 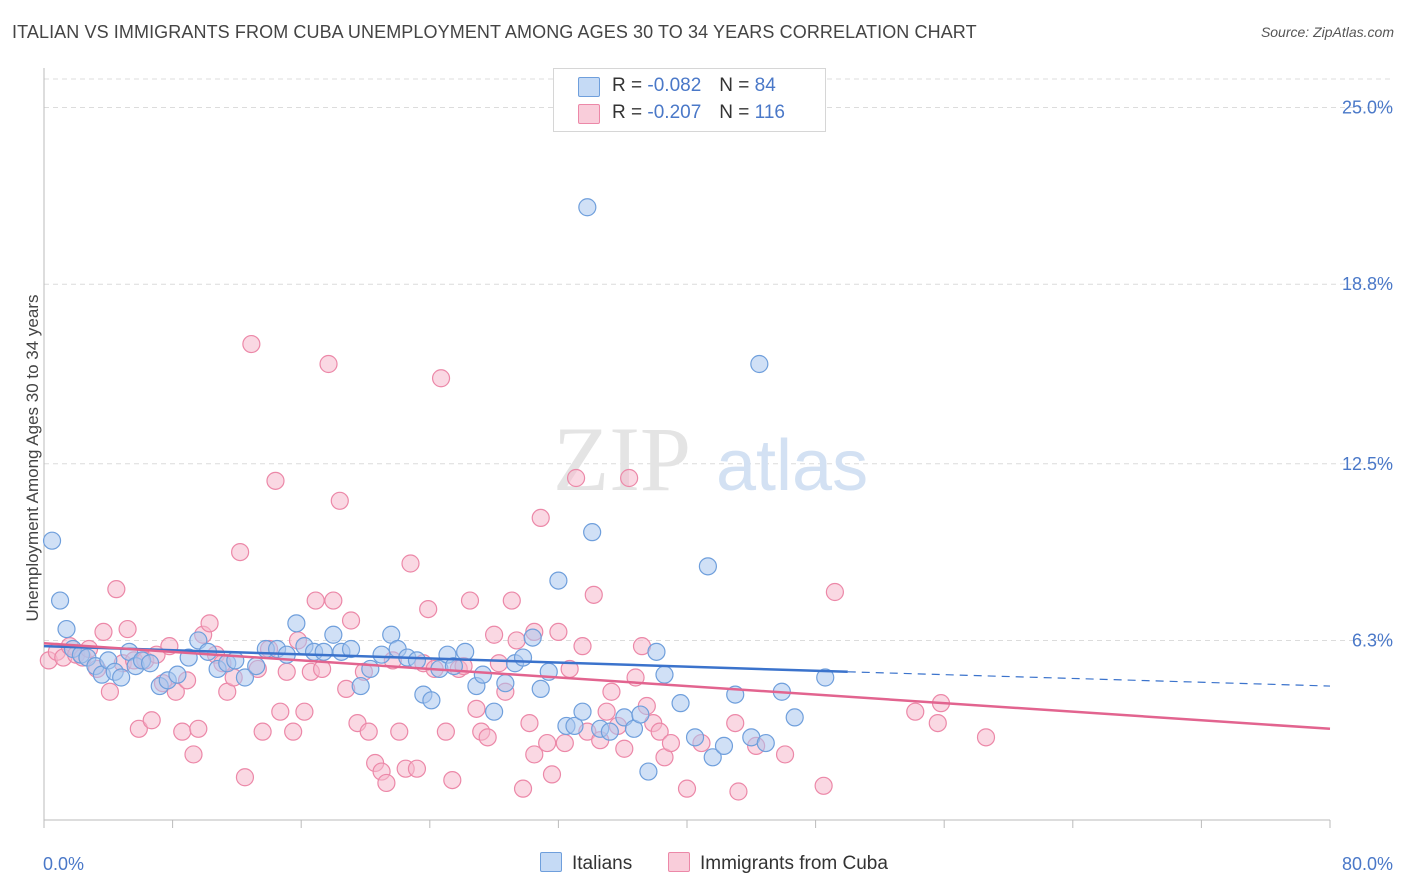 I want to click on bottom-legend-swatch-cuba, so click(x=679, y=862).